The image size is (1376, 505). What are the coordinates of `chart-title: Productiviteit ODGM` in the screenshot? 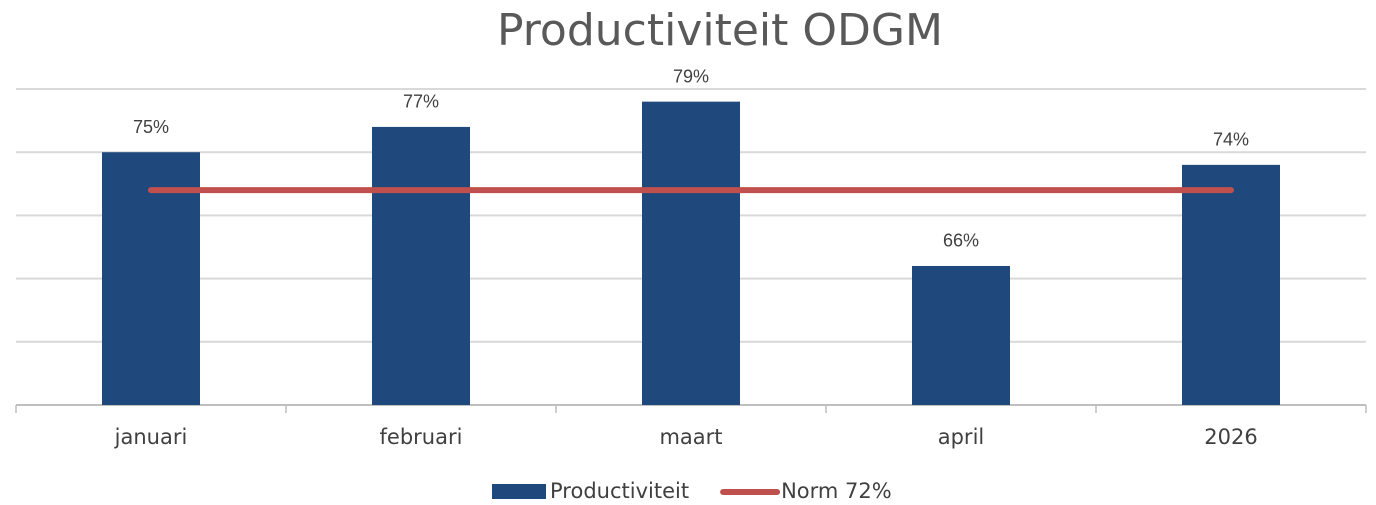 It's located at (720, 30).